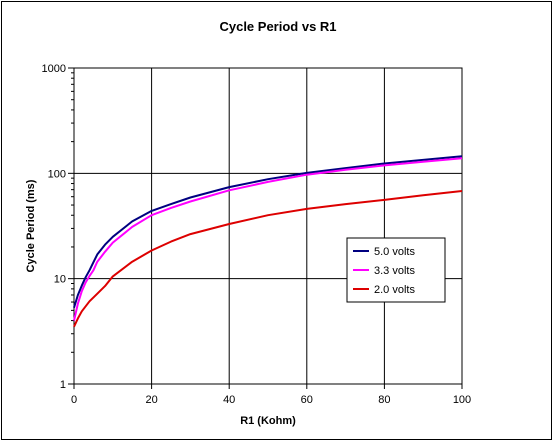 This screenshot has width=556, height=444. I want to click on y-tick-label: 1000, so click(54, 69).